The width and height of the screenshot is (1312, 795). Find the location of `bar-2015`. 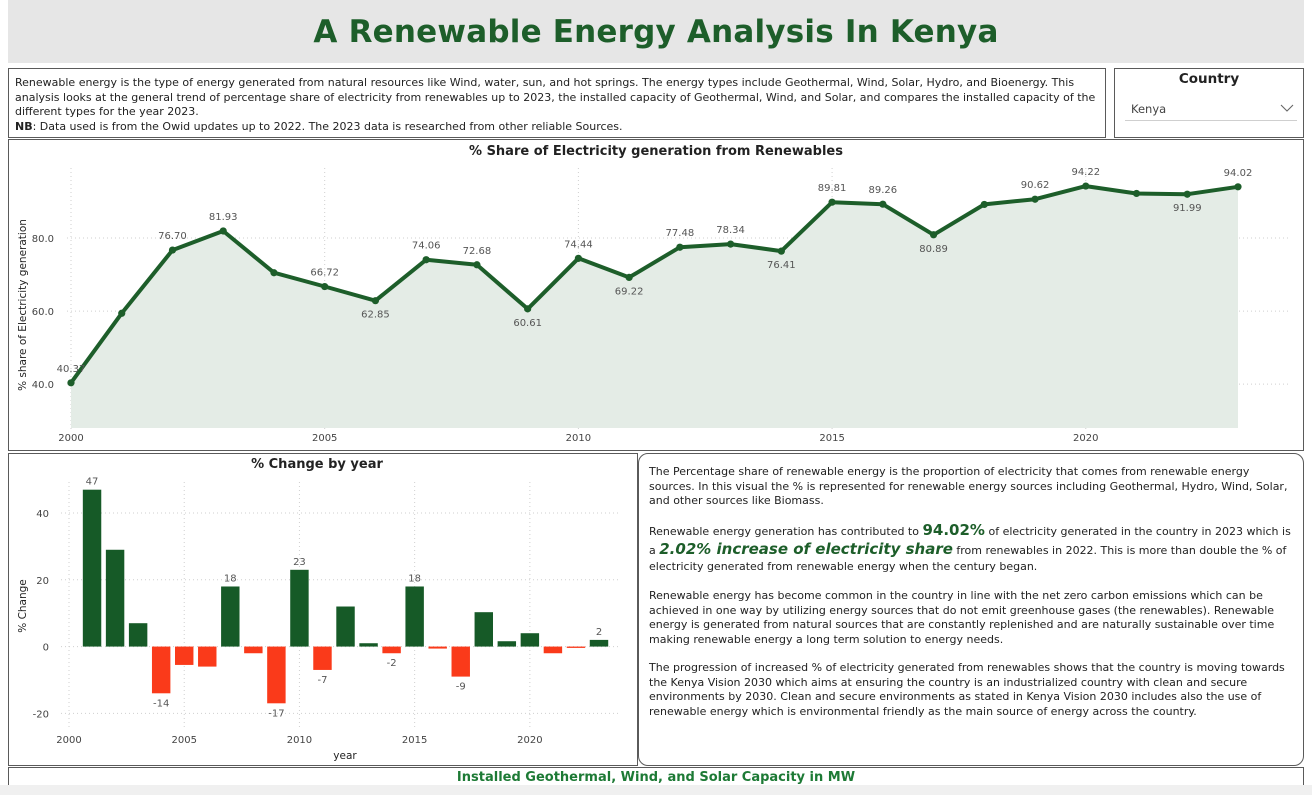

bar-2015 is located at coordinates (414, 616).